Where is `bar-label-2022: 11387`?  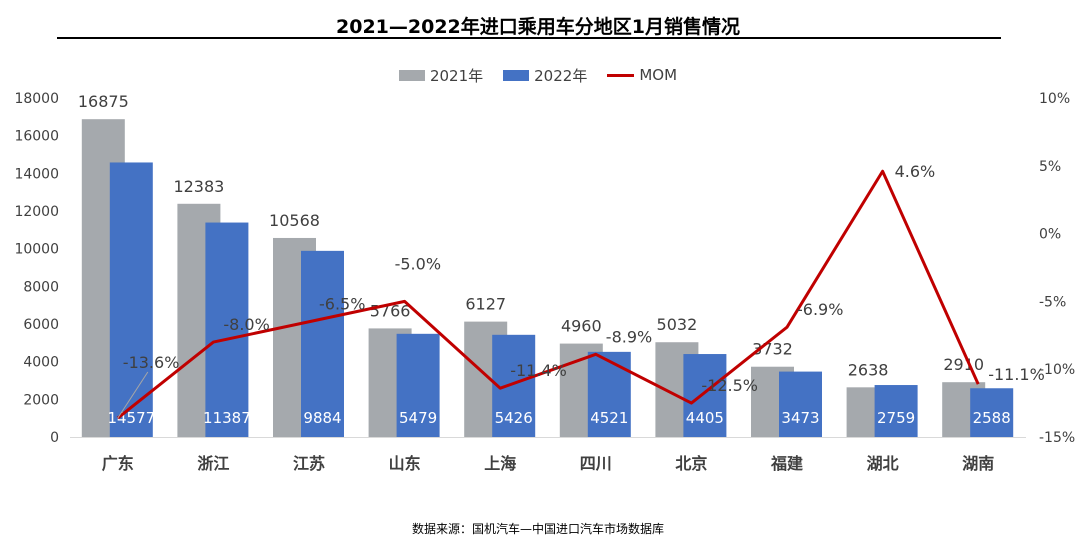
bar-label-2022: 11387 is located at coordinates (227, 418).